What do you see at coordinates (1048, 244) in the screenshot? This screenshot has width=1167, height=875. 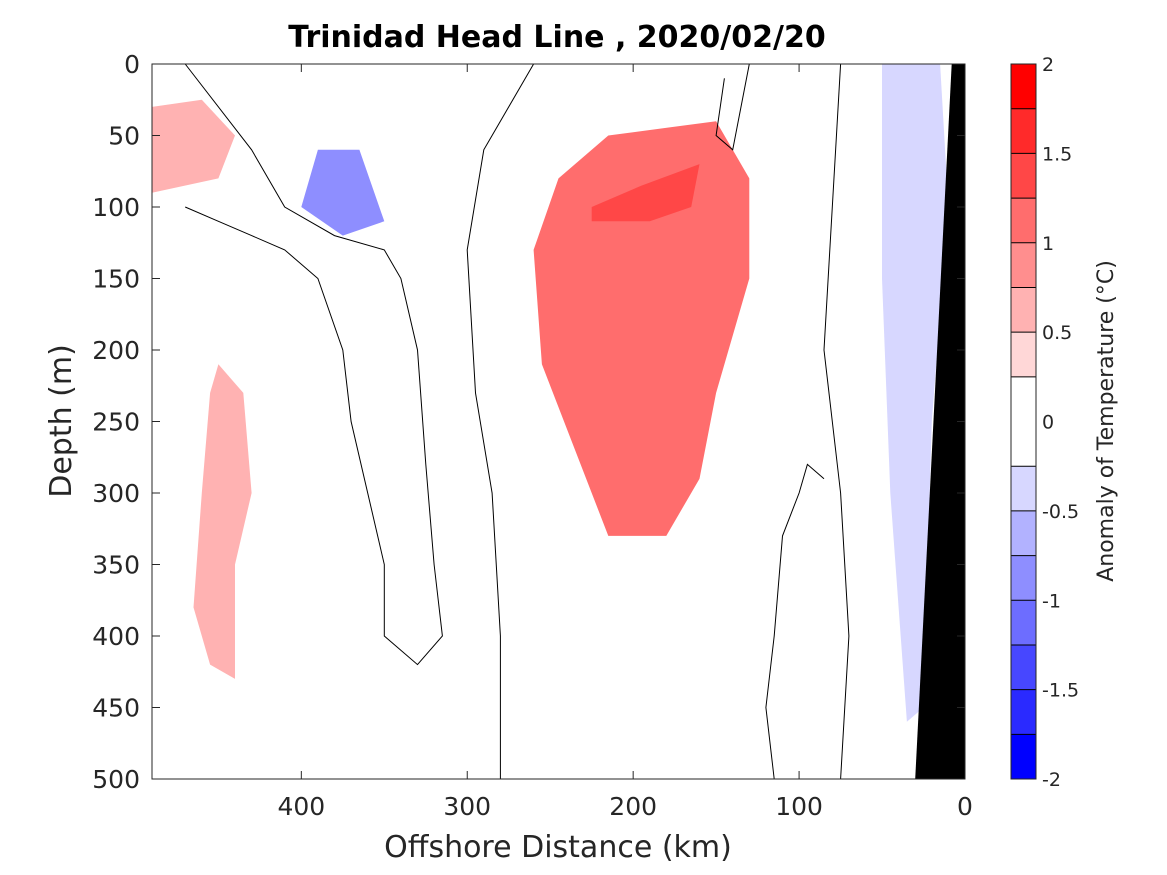 I see `colorbar-tick-label: 1` at bounding box center [1048, 244].